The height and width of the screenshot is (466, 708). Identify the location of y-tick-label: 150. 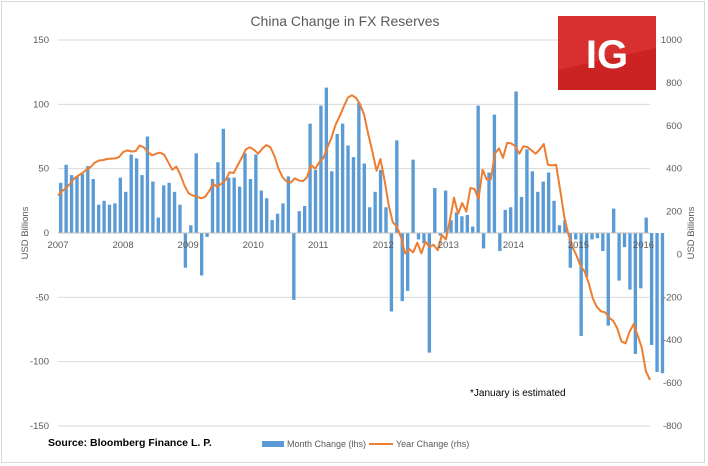
(41, 40).